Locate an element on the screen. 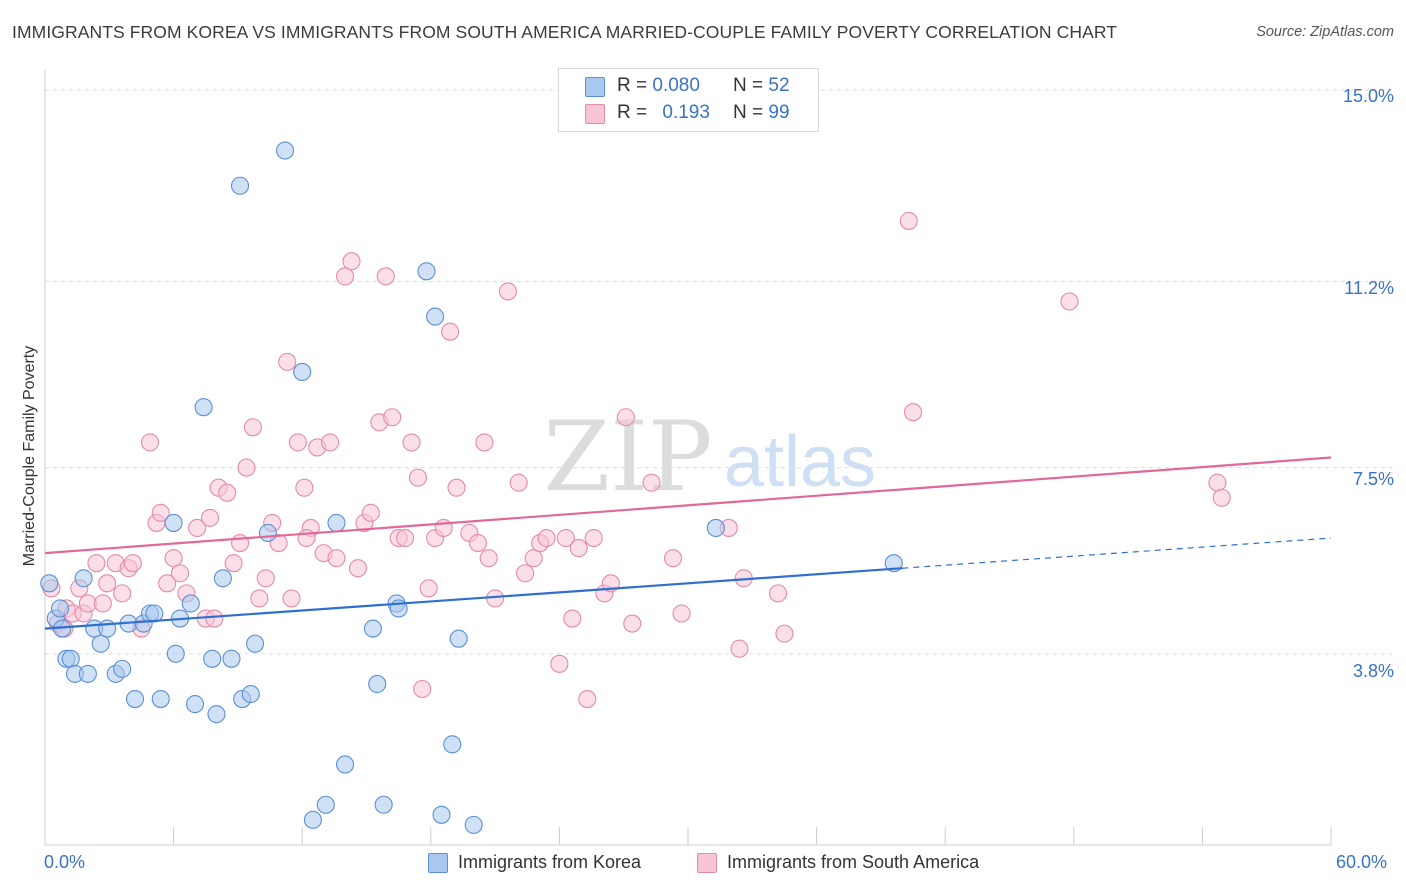 This screenshot has width=1406, height=892. watermark: ZIP atlas is located at coordinates (709, 457).